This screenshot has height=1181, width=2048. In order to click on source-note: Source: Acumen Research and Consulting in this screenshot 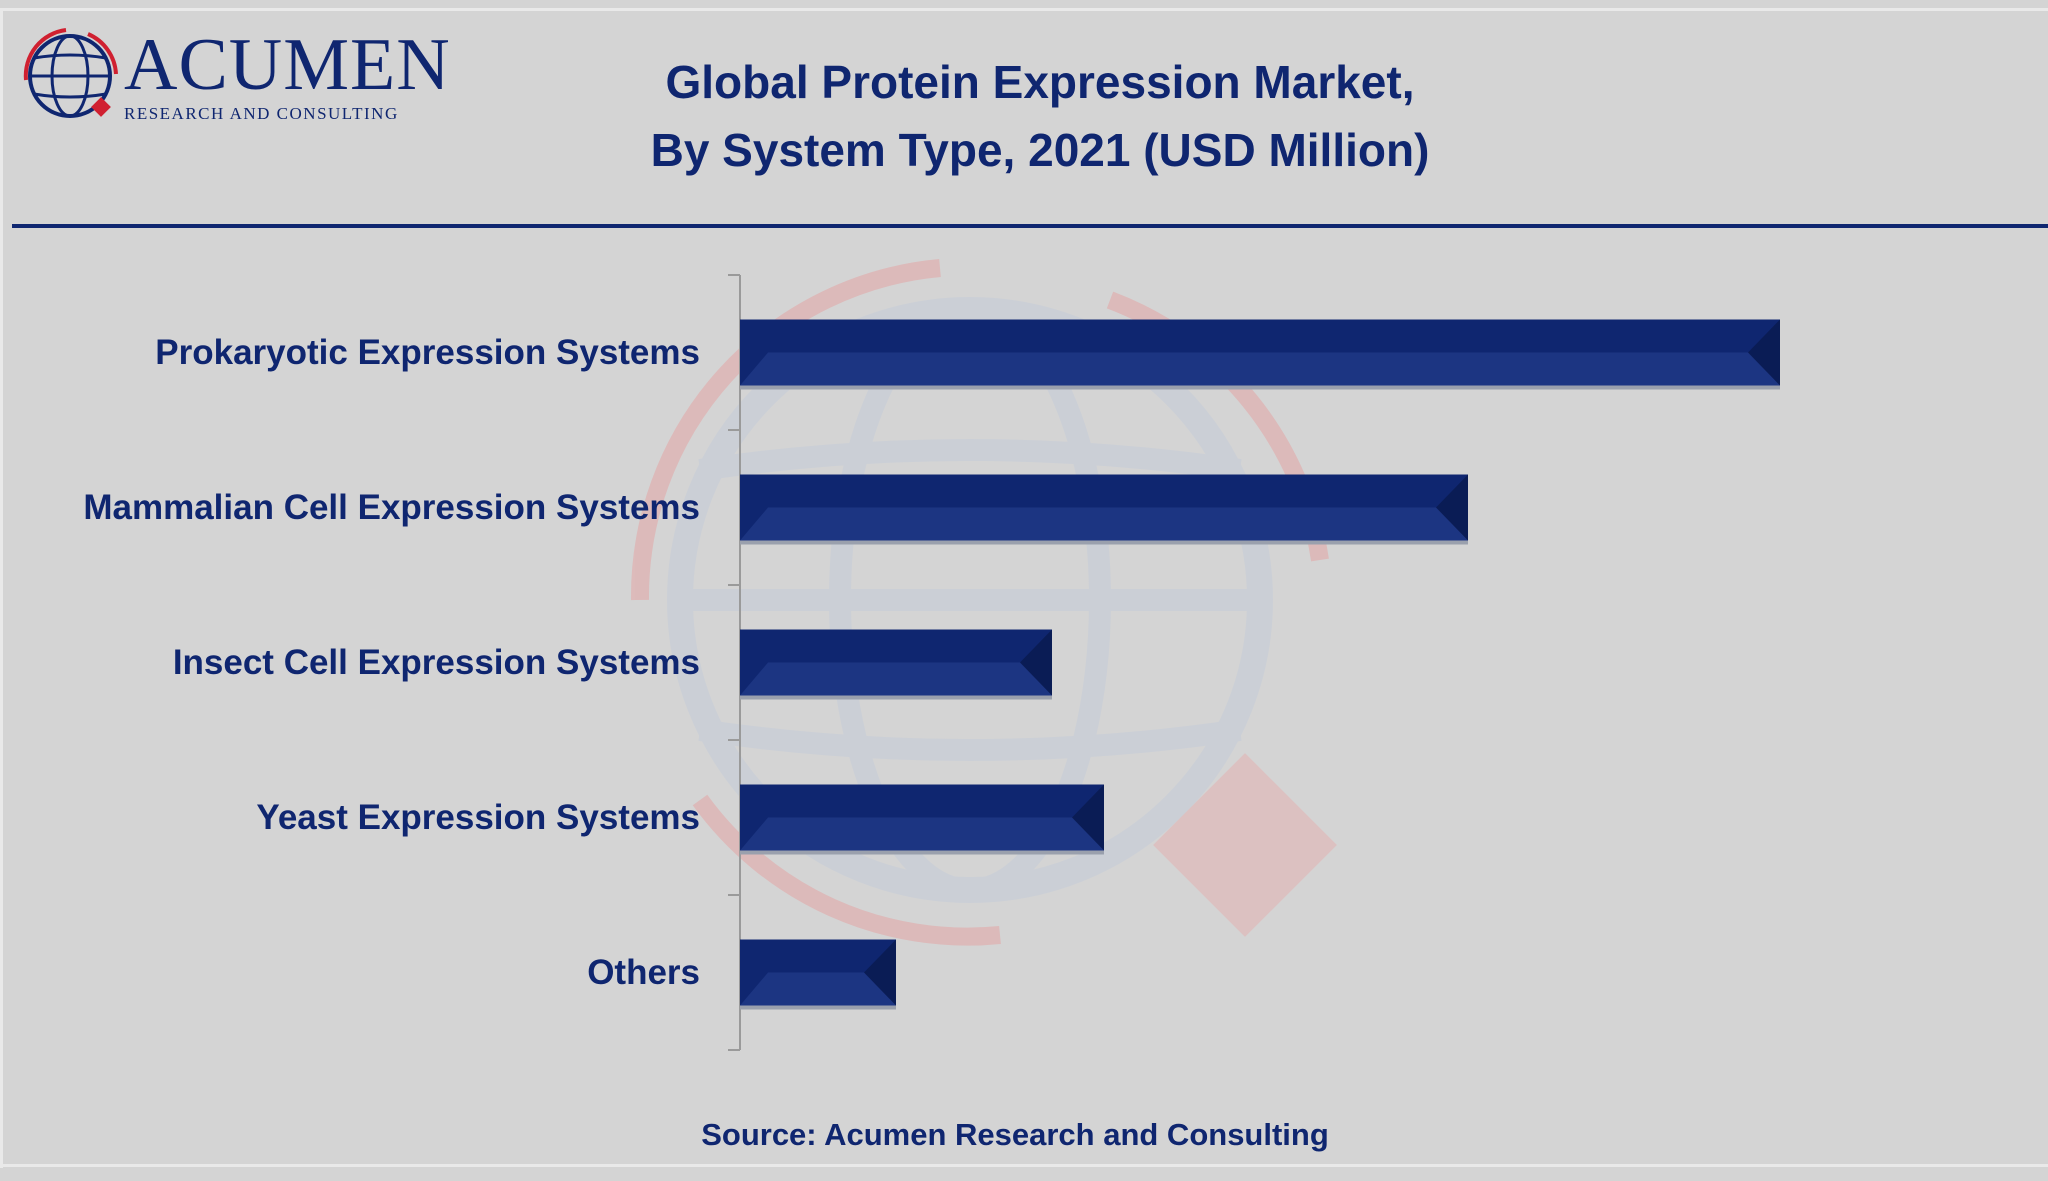, I will do `click(1015, 1134)`.